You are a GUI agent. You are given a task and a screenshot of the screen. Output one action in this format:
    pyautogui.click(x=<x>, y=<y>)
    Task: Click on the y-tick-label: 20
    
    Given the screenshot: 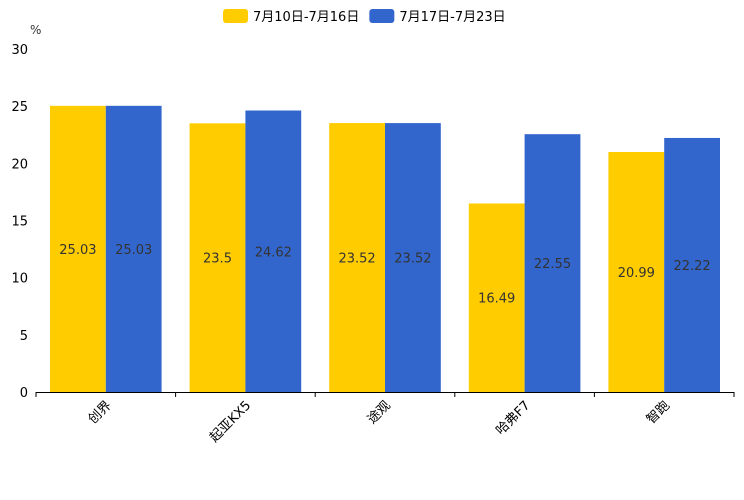 What is the action you would take?
    pyautogui.click(x=19, y=164)
    